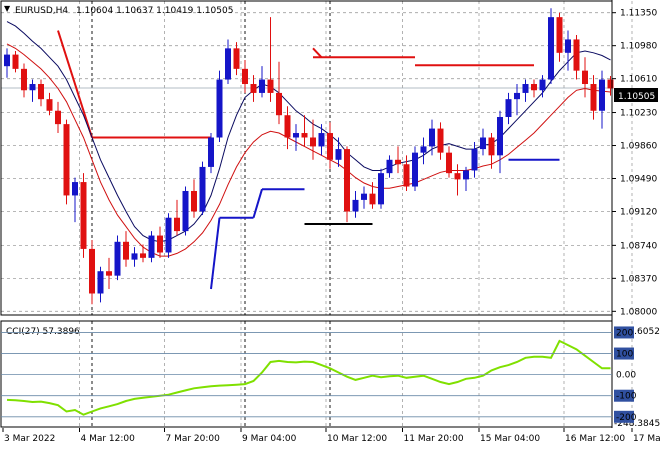  Describe the element at coordinates (7, 8) in the screenshot. I see `symbol-icon: ▼` at that location.